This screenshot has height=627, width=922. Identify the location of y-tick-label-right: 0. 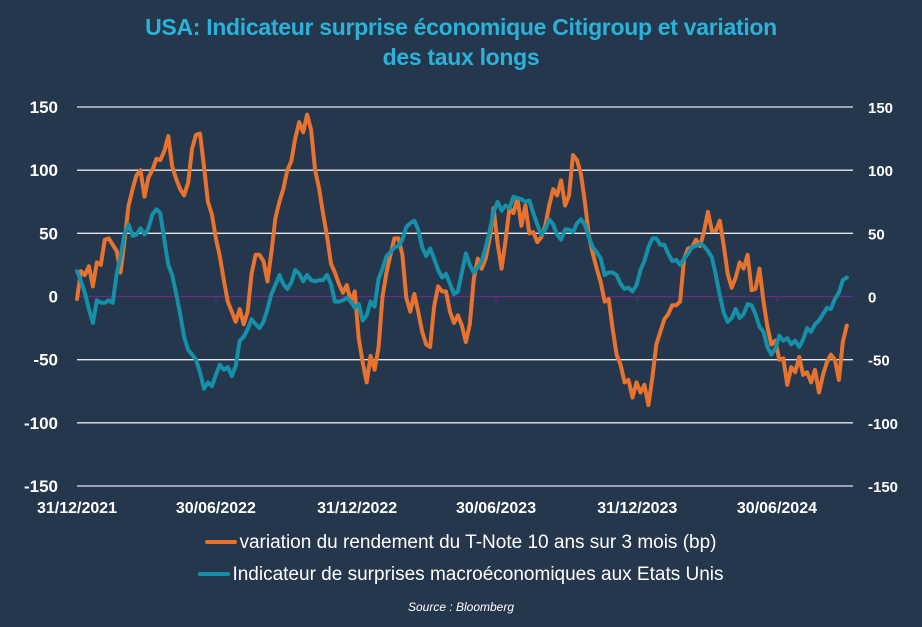
(872, 298).